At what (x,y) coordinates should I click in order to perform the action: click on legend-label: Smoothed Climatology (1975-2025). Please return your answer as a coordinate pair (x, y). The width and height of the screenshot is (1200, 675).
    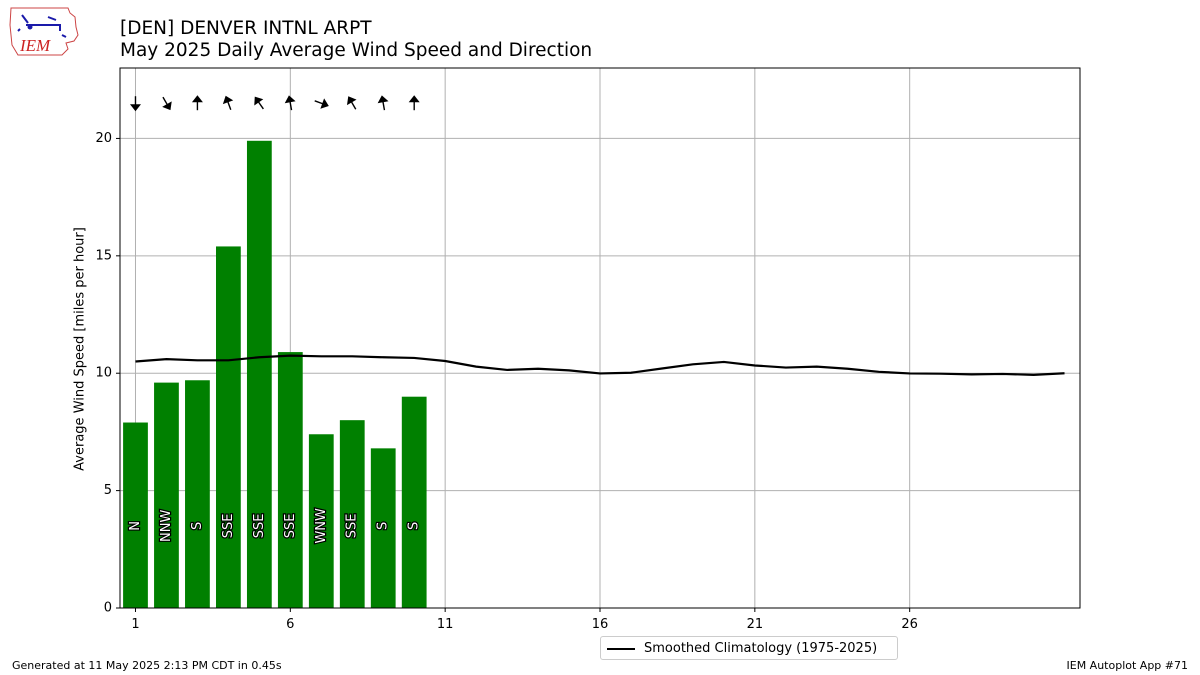
    Looking at the image, I should click on (761, 648).